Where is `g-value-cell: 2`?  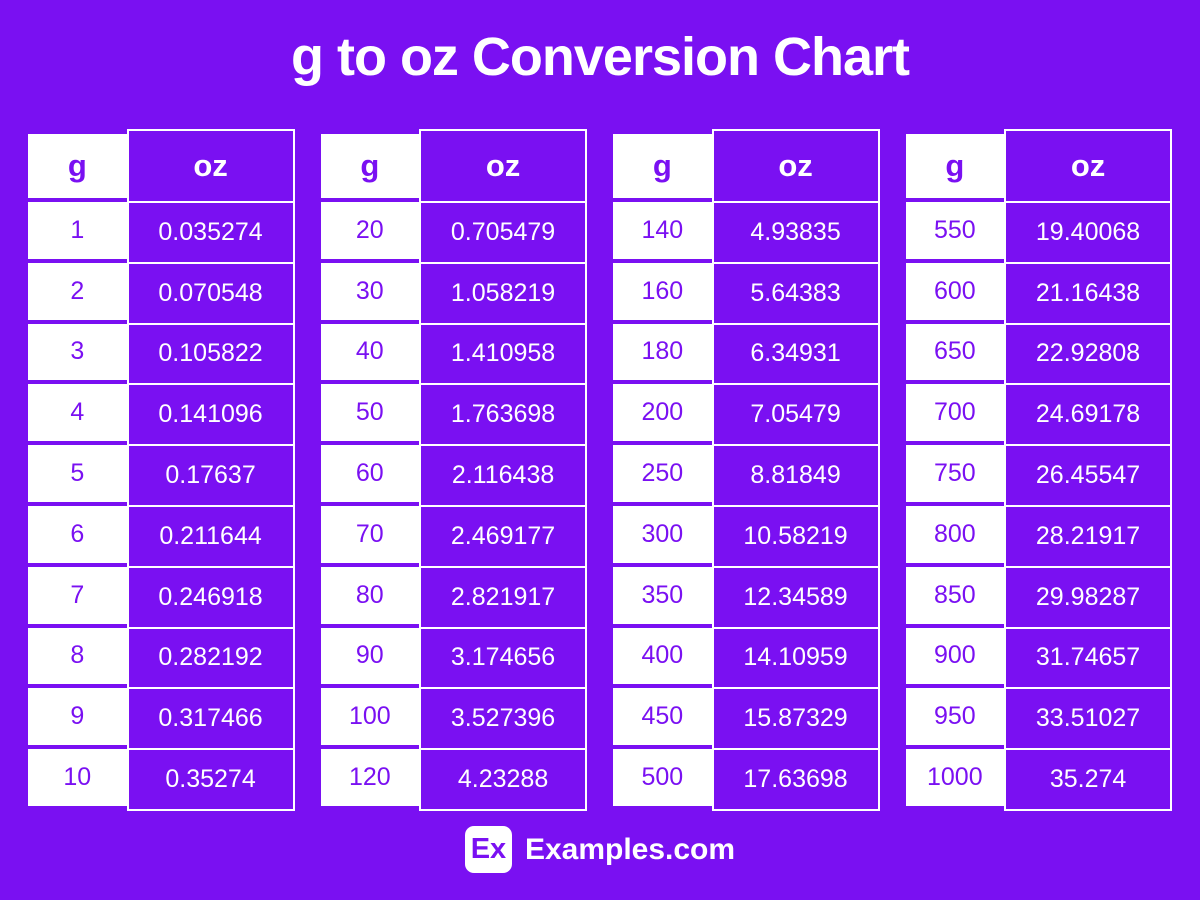 g-value-cell: 2 is located at coordinates (77, 291).